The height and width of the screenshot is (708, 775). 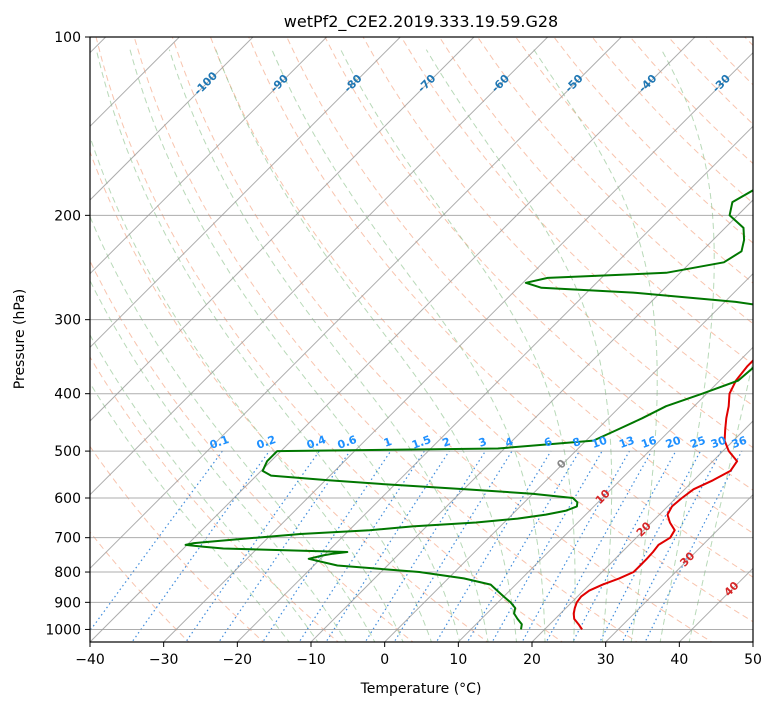 What do you see at coordinates (606, 660) in the screenshot?
I see `x-tick-label: 30` at bounding box center [606, 660].